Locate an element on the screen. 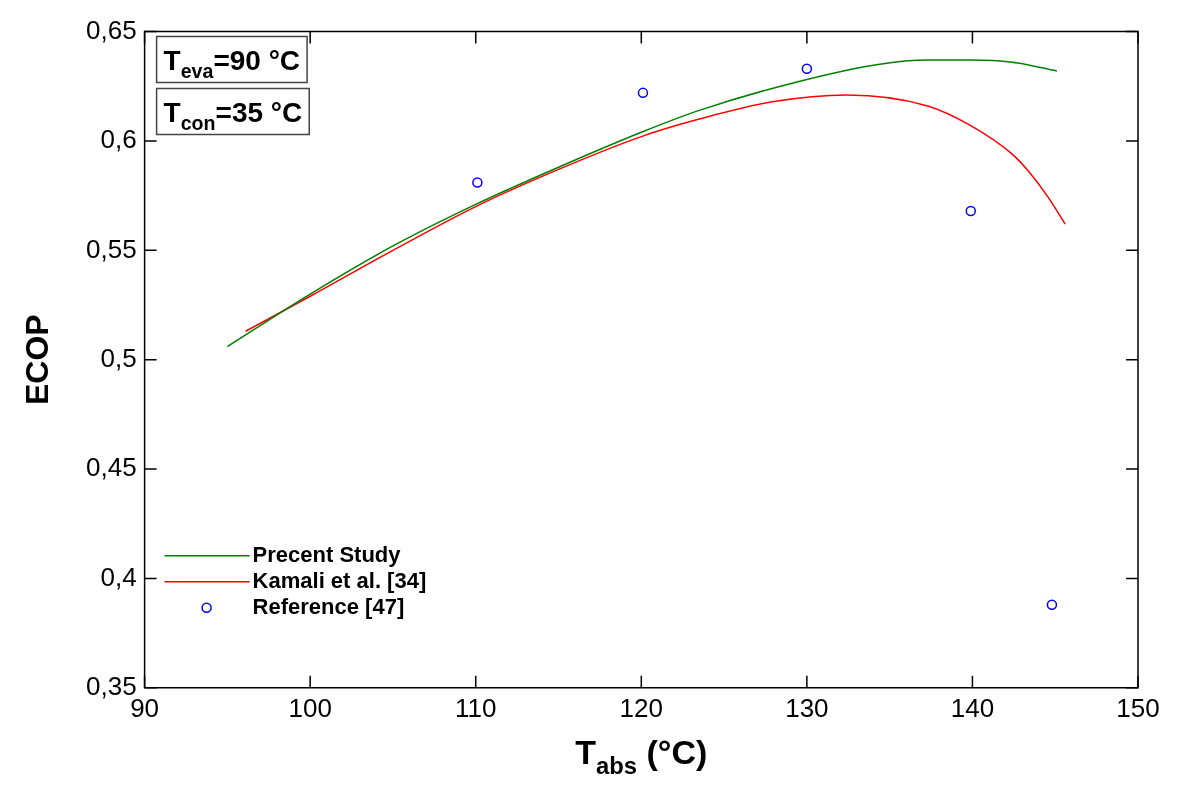 Image resolution: width=1177 pixels, height=785 pixels. y-tick-label: 0,6 is located at coordinates (118, 139).